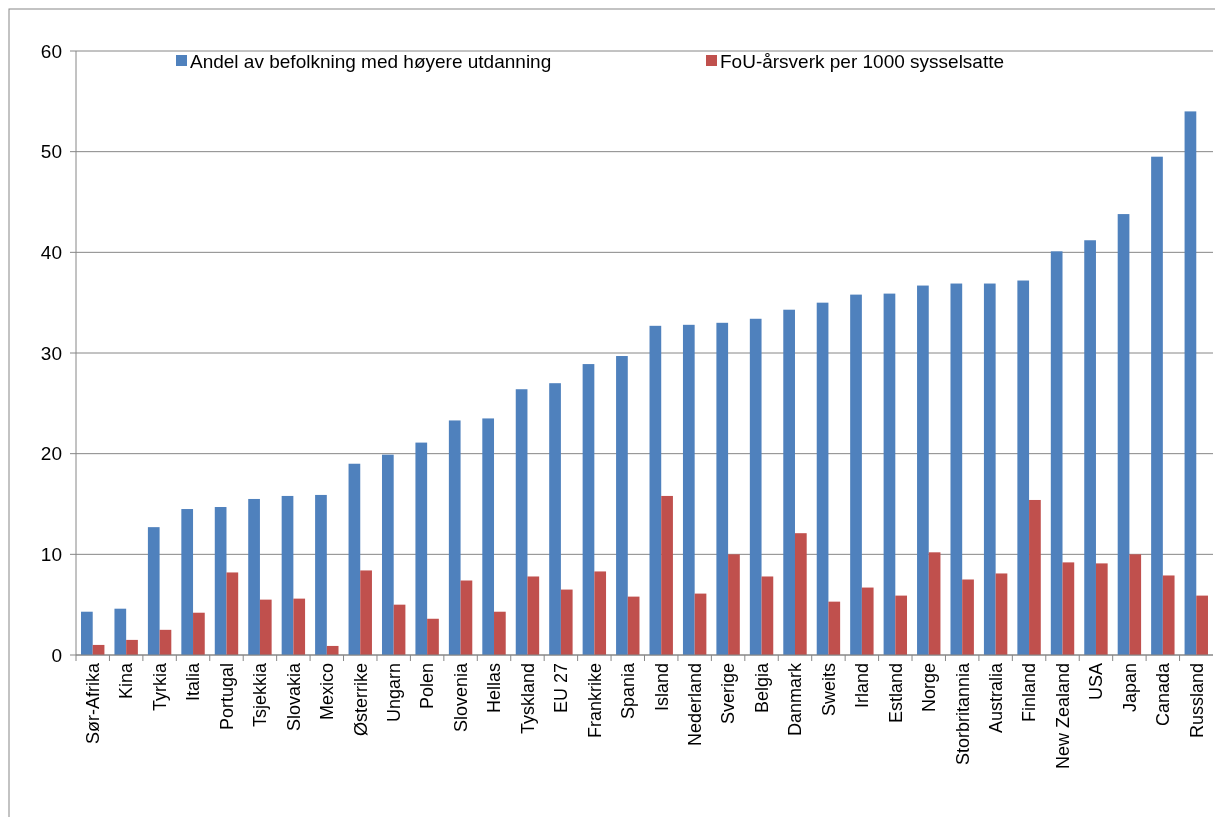 This screenshot has height=817, width=1215. What do you see at coordinates (1163, 694) in the screenshot?
I see `x-tick-label: Canada` at bounding box center [1163, 694].